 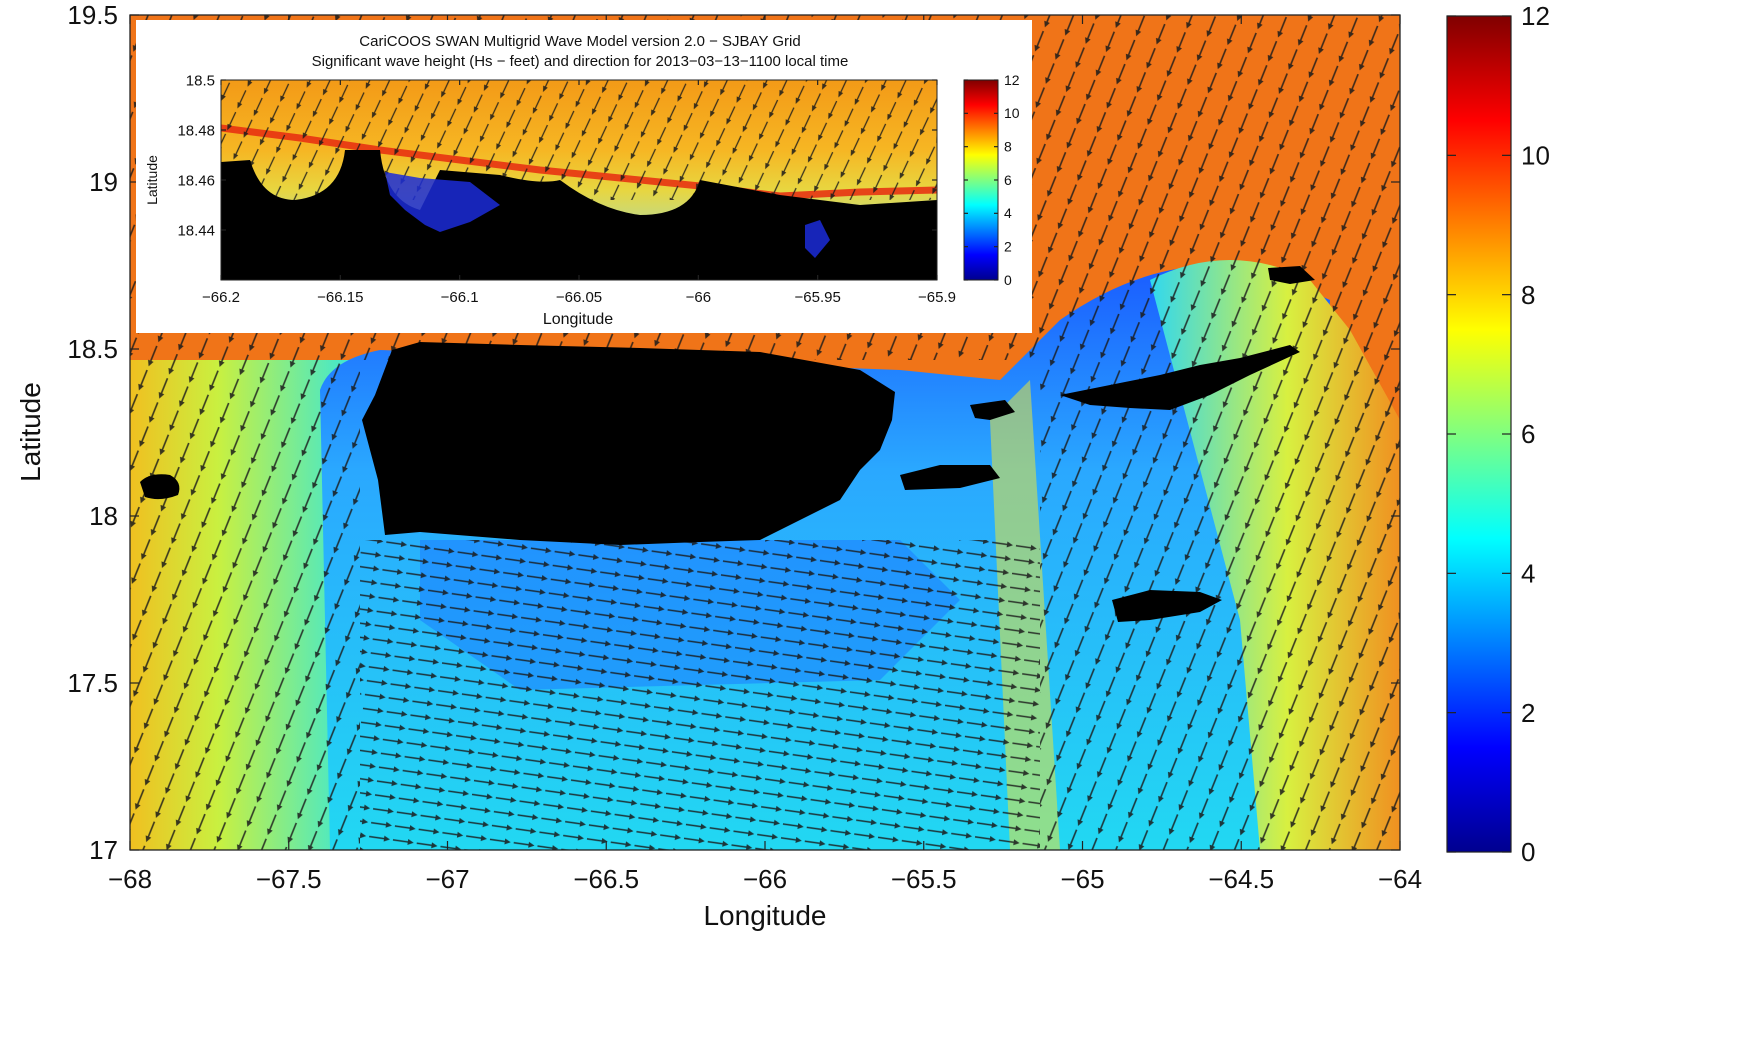 What do you see at coordinates (1528, 573) in the screenshot?
I see `main-colorbar-tick-label: 4` at bounding box center [1528, 573].